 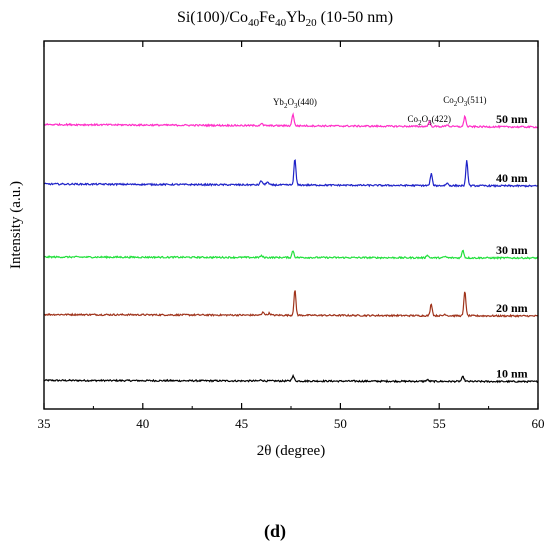 I want to click on x-tick-label: 50, so click(x=340, y=423).